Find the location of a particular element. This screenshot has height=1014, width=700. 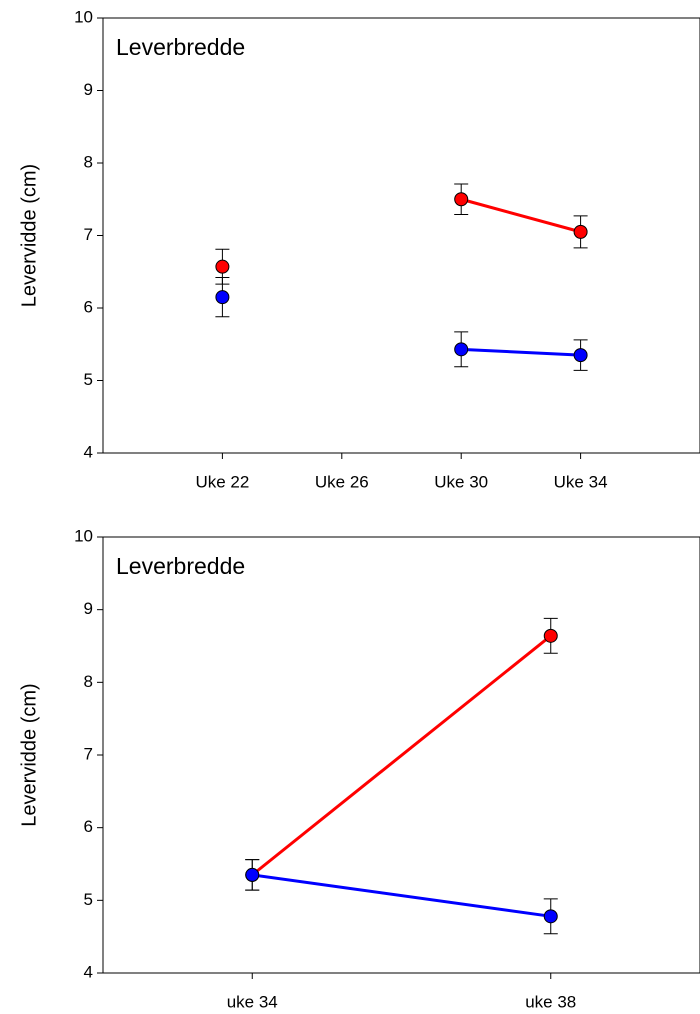

x-tick-label: Uke 26 is located at coordinates (342, 481).